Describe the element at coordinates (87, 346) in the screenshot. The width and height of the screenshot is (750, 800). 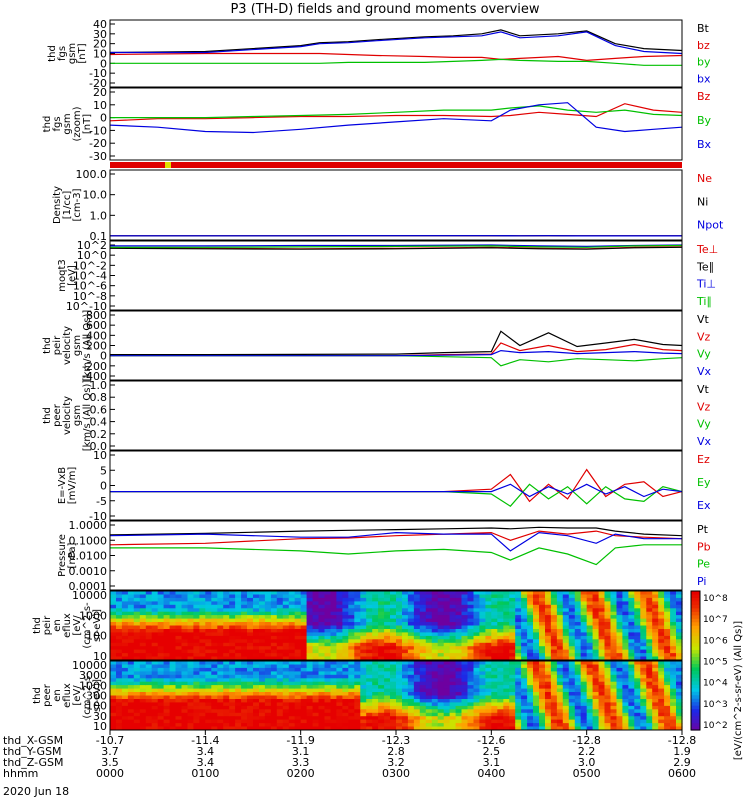
I see `y-axis-label: [km/s (All Qs)]` at that location.